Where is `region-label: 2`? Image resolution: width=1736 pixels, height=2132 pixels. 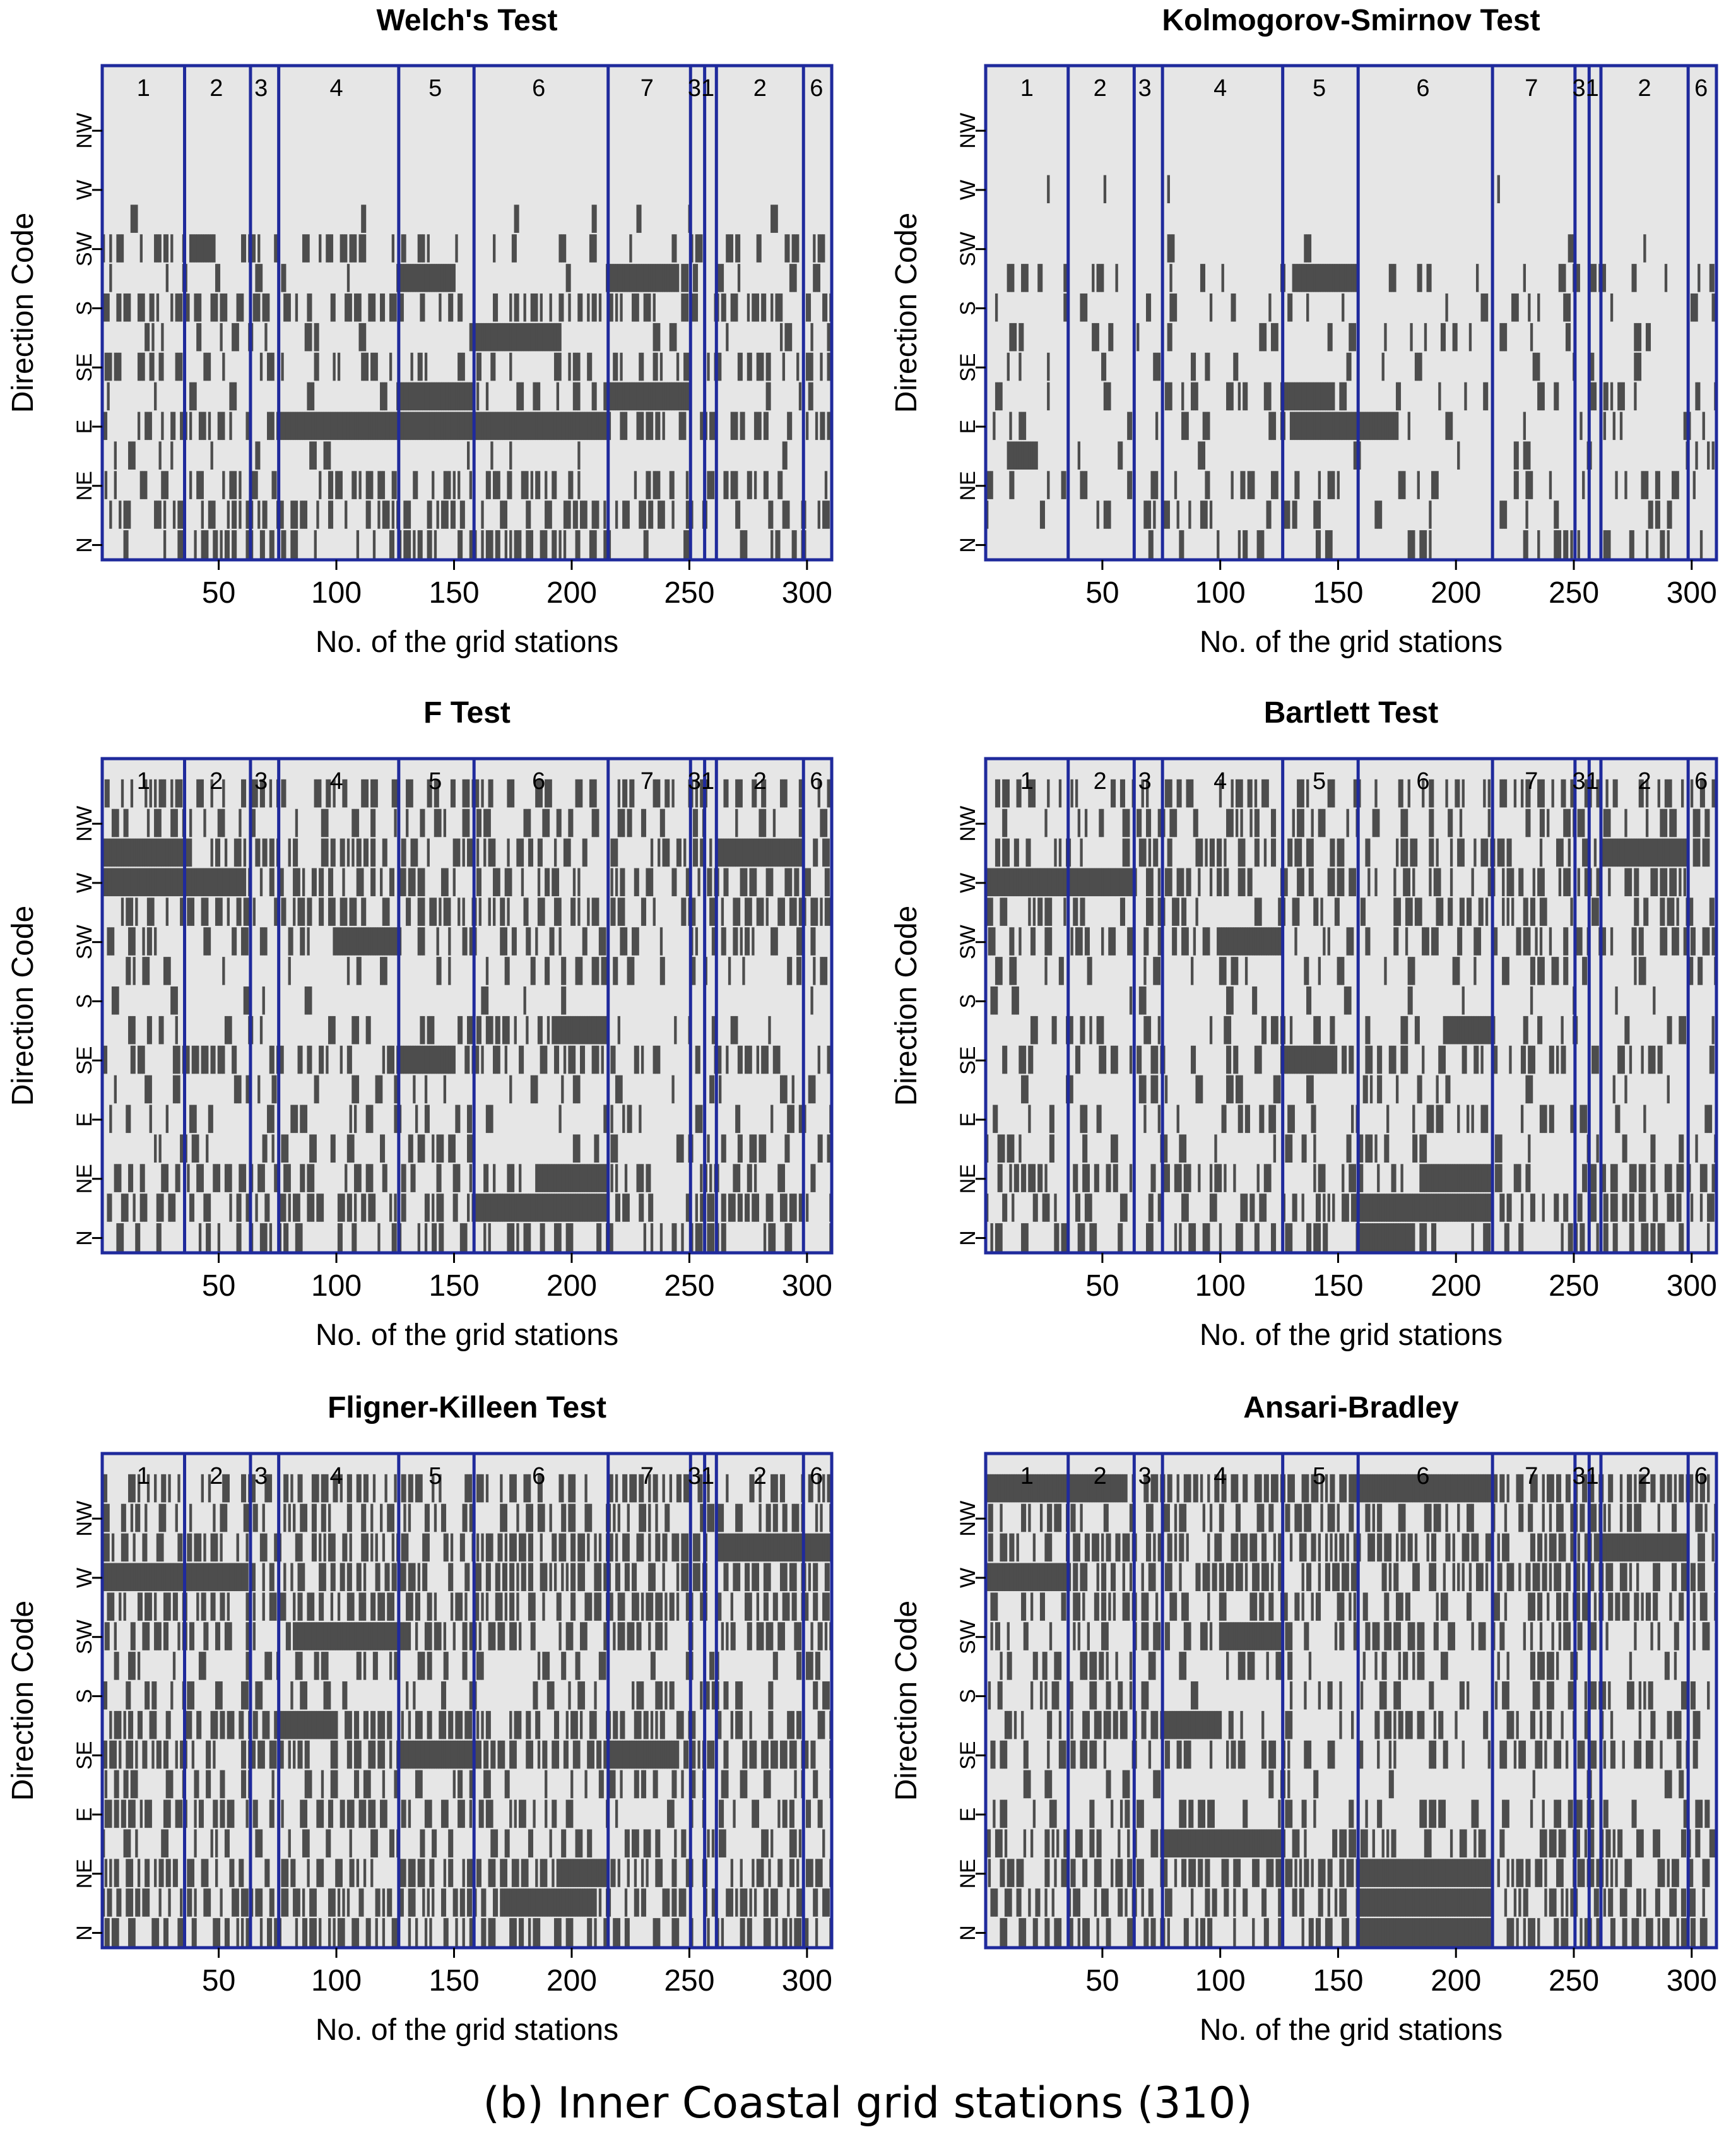 region-label: 2 is located at coordinates (1100, 781).